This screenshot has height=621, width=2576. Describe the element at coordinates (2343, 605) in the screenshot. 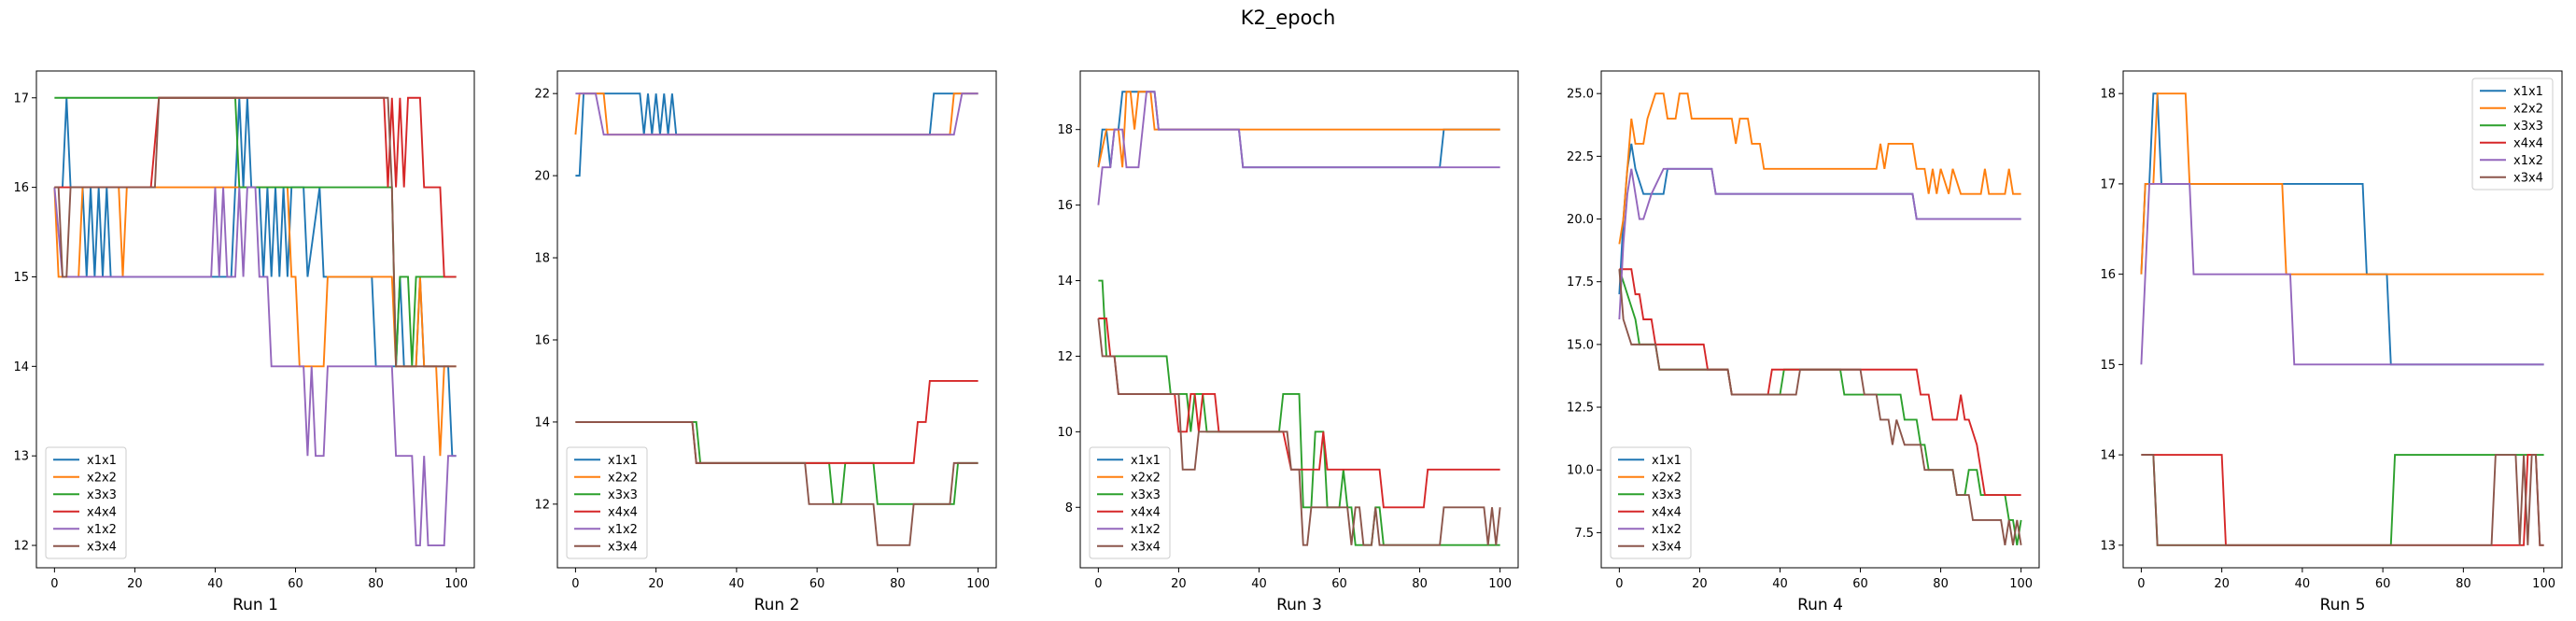

I see `x-axis-label: Run 5` at that location.